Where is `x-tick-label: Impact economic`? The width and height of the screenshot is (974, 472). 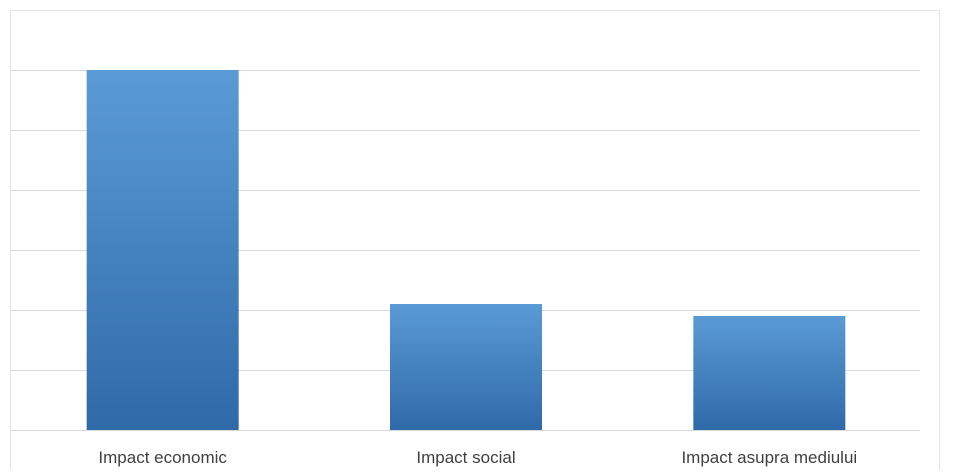
x-tick-label: Impact economic is located at coordinates (162, 457).